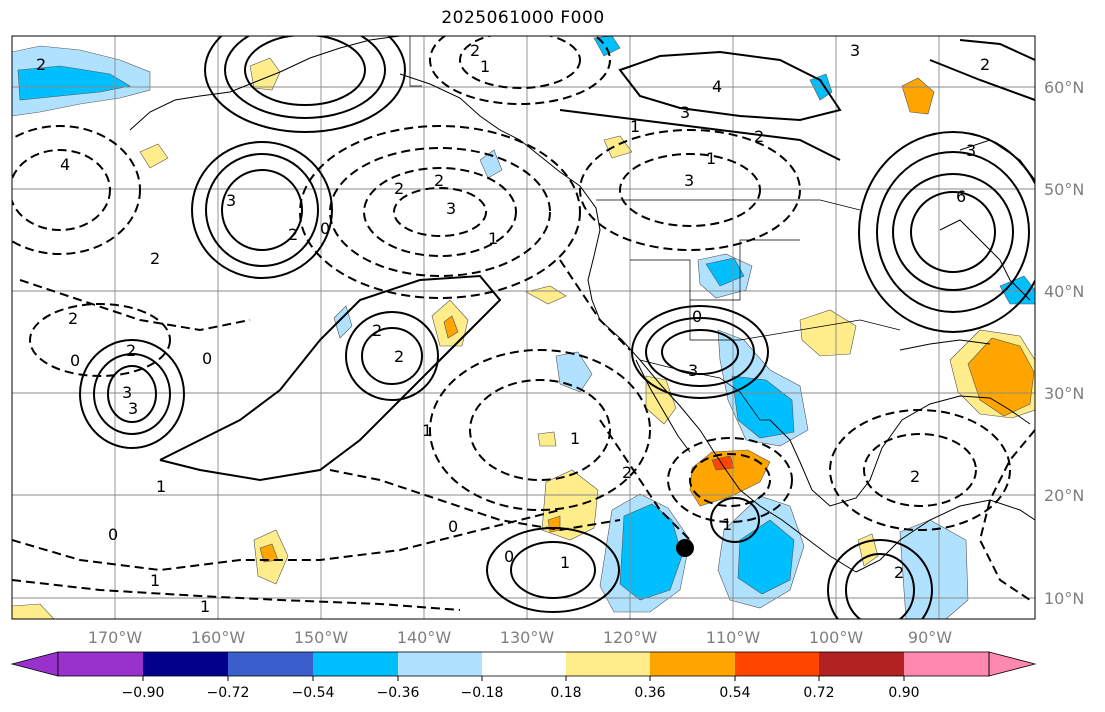 This screenshot has width=1105, height=712. What do you see at coordinates (1064, 598) in the screenshot?
I see `lat-label: 10°N` at bounding box center [1064, 598].